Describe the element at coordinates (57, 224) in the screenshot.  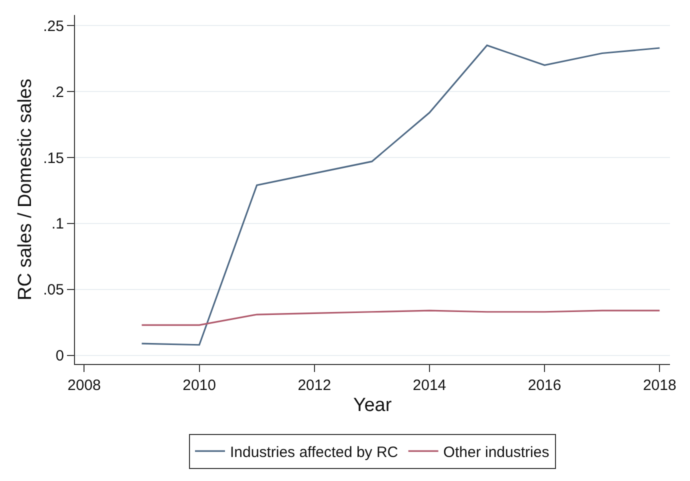
I see `y-tick-label: .1` at that location.